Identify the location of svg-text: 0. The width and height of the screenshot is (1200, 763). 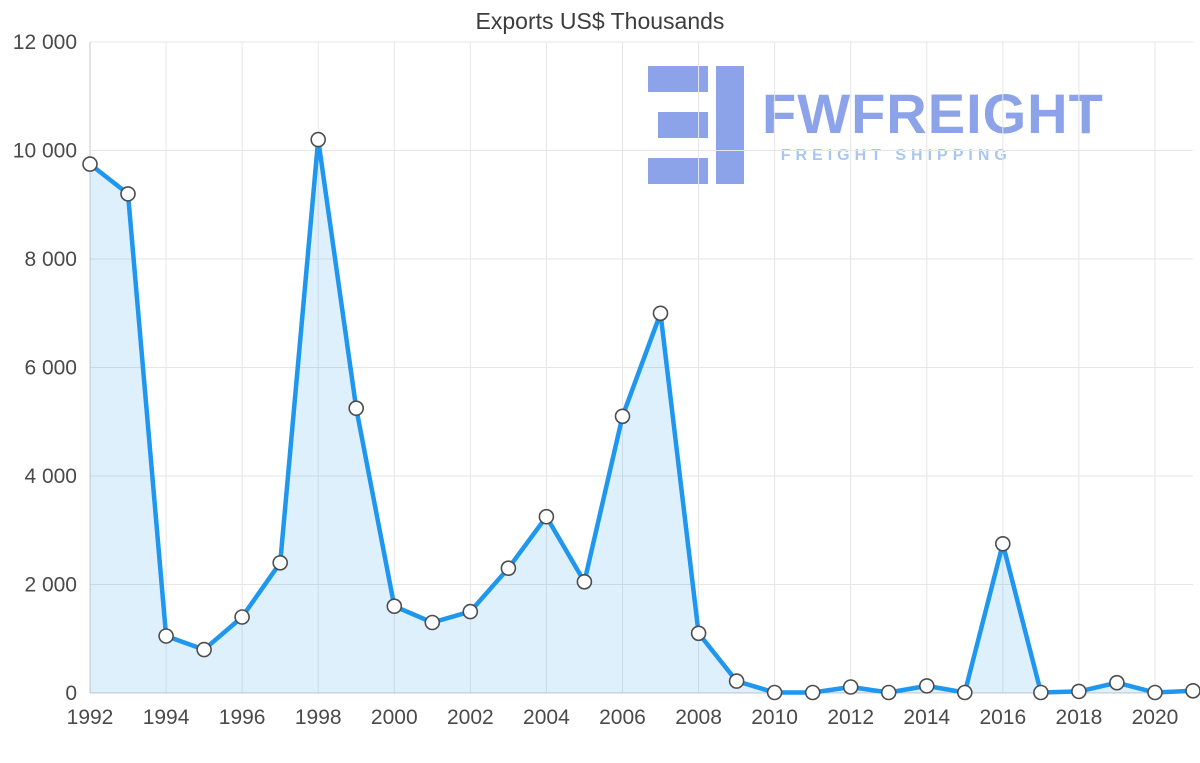
(71, 693).